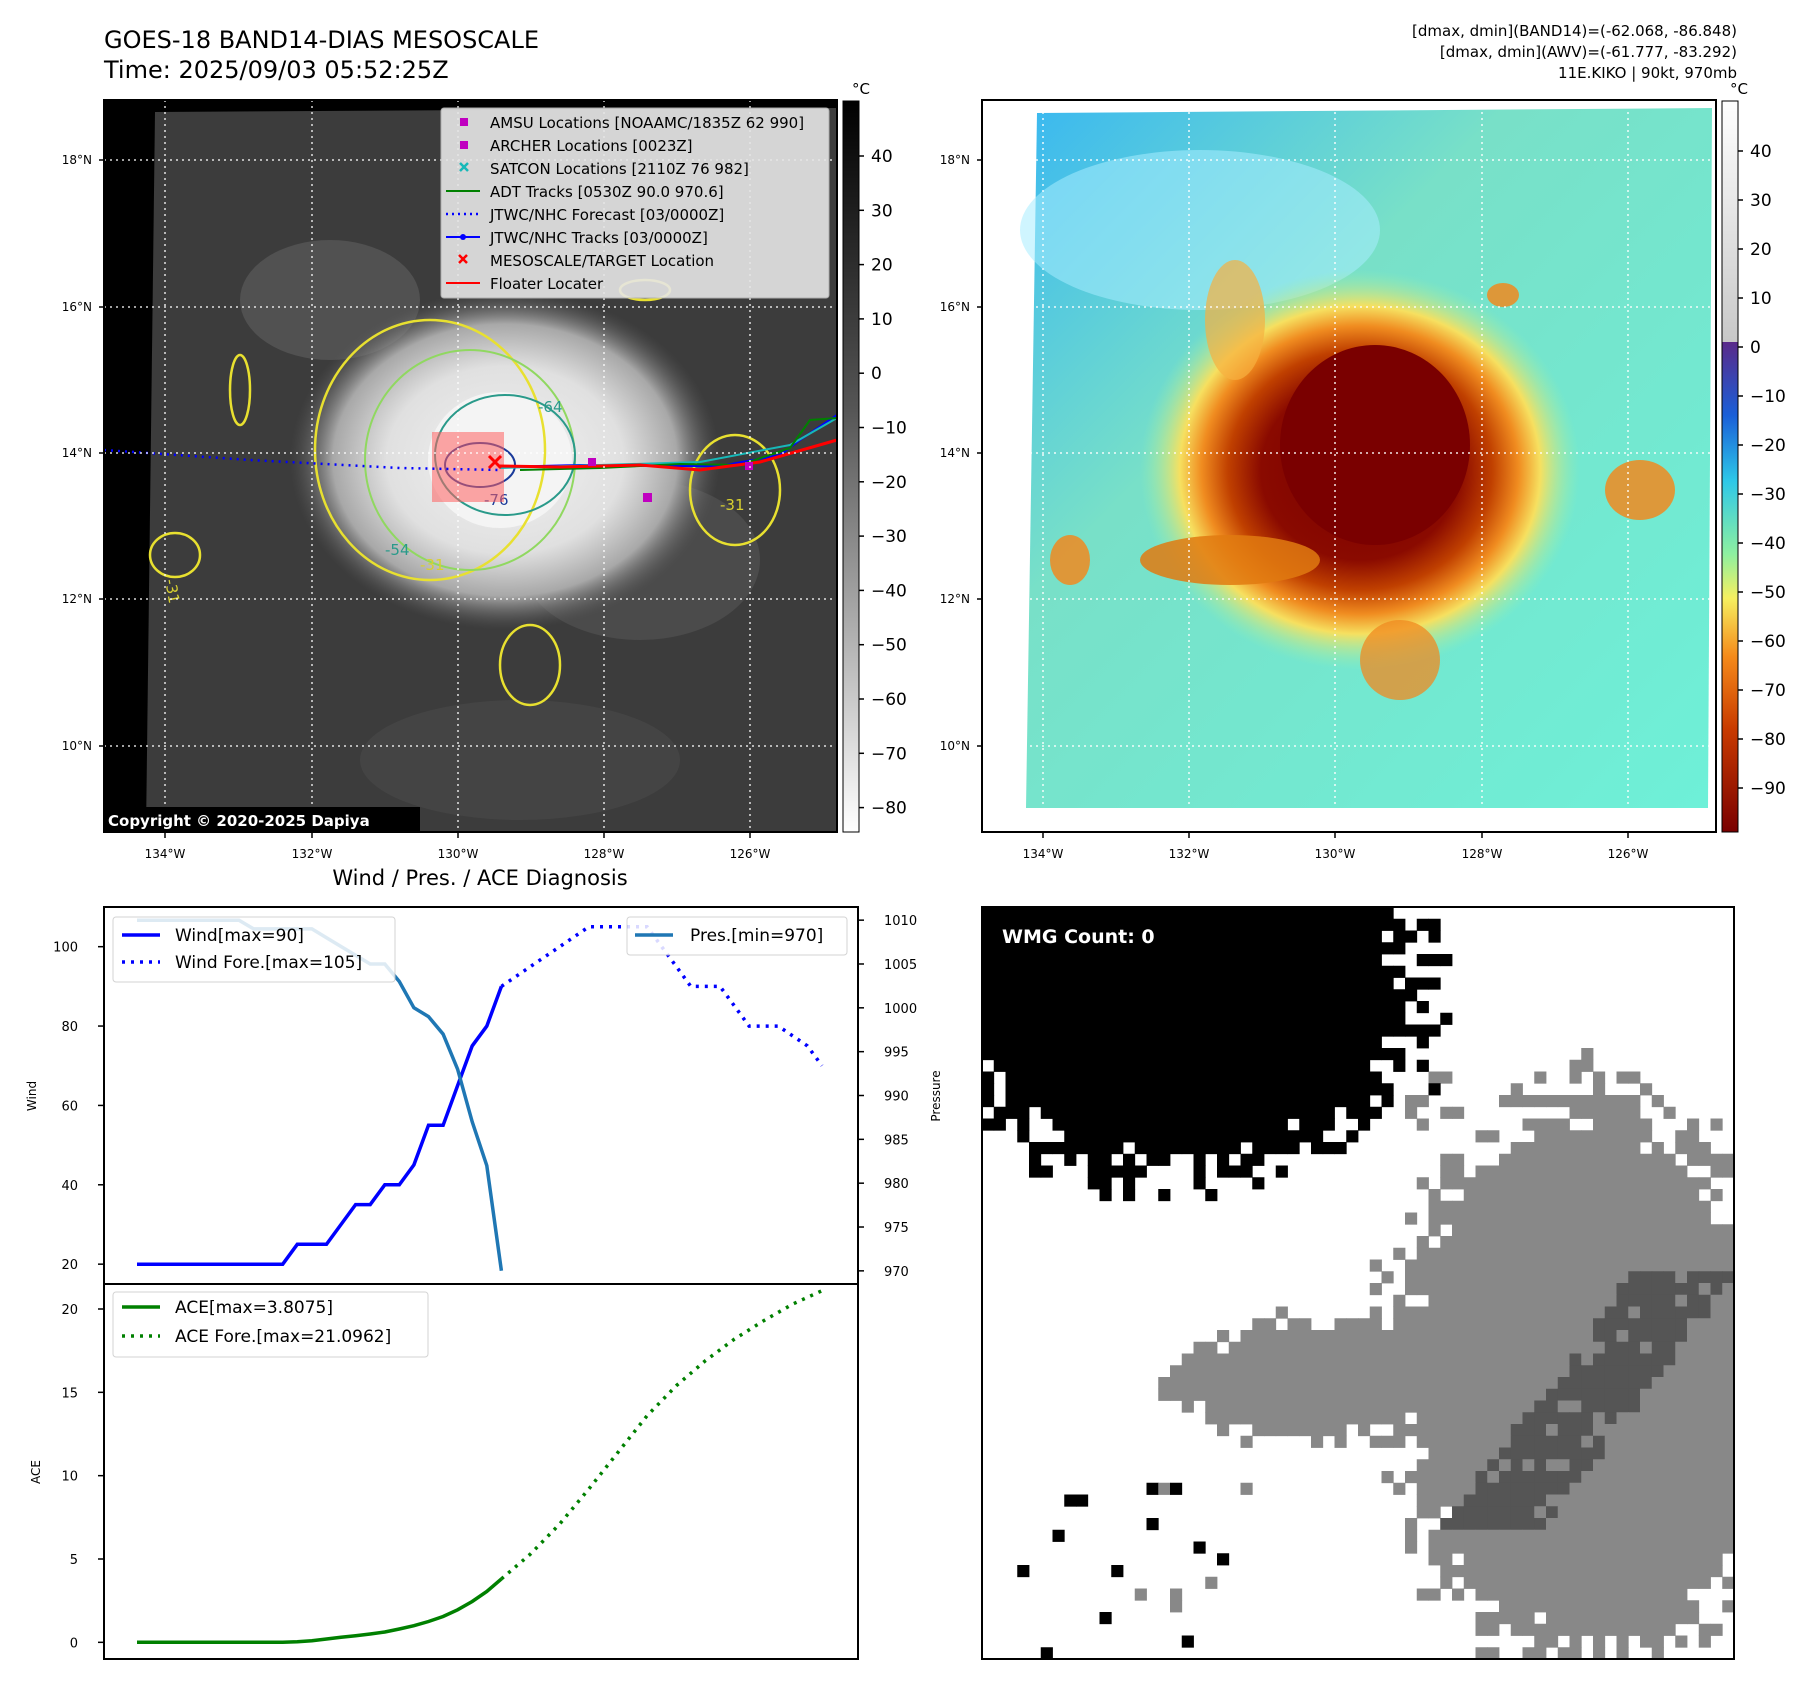 This screenshot has width=1797, height=1690. What do you see at coordinates (1574, 31) in the screenshot?
I see `info-line1: [dmax, dmin](BAND14)=(-62.068, -86.848)` at bounding box center [1574, 31].